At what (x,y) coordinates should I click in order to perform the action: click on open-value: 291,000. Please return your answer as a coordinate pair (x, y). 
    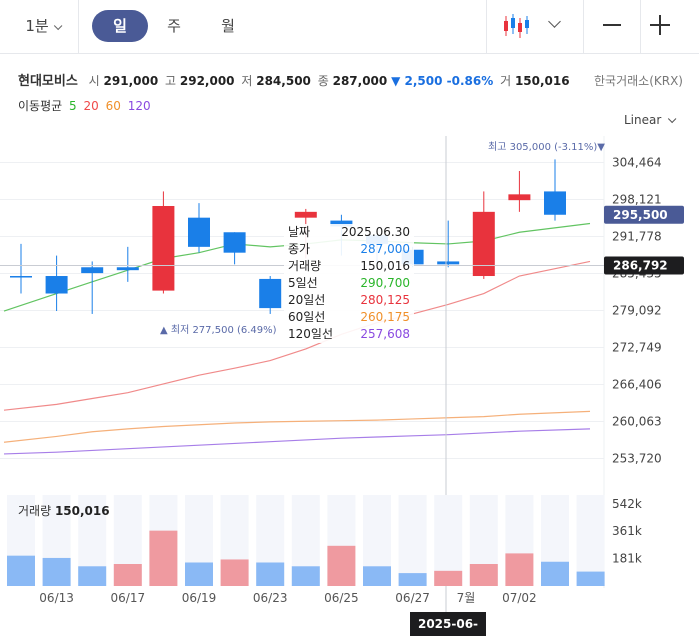
    Looking at the image, I should click on (131, 81).